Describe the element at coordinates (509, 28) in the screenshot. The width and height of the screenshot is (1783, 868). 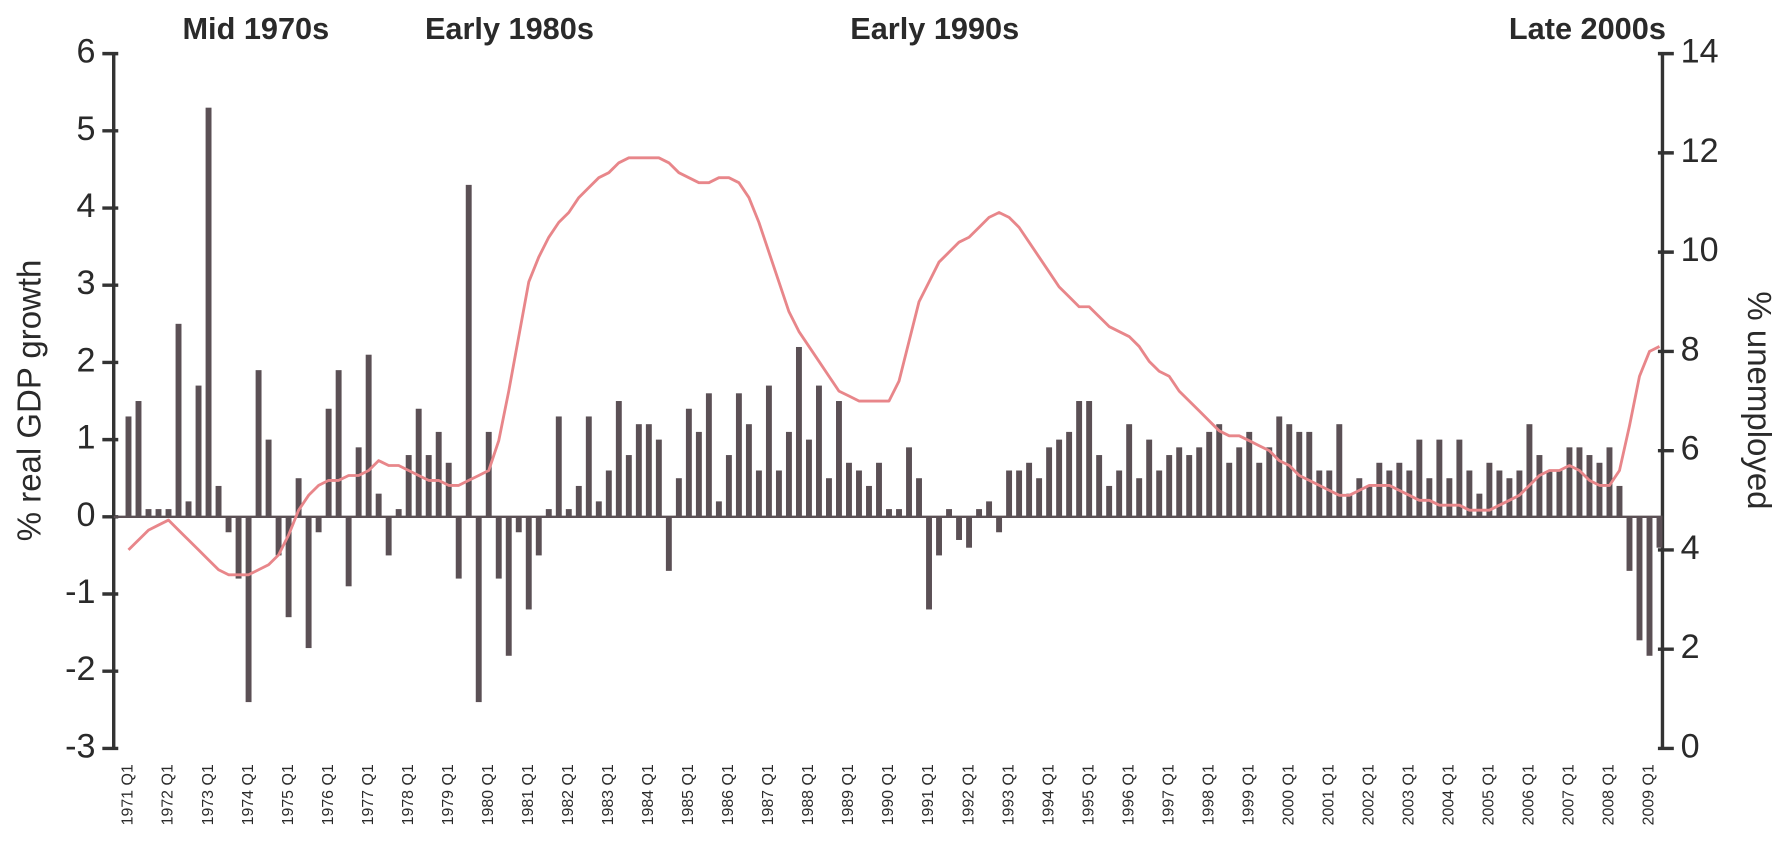
I see `annotation: Early 1980s` at that location.